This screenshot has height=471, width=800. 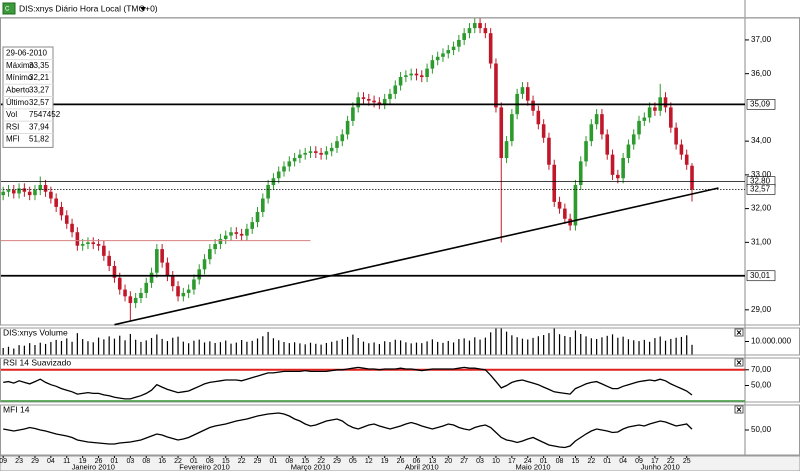 I want to click on info-value: 33,35, so click(x=39, y=65).